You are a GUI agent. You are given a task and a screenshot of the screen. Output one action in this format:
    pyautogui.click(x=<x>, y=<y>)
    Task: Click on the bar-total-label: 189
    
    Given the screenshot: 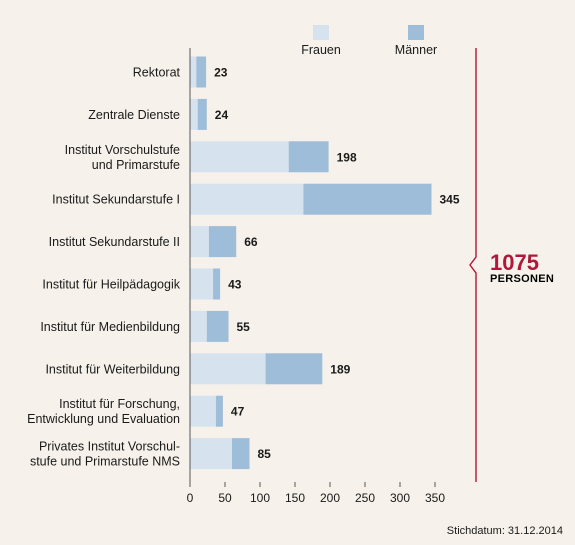 What is the action you would take?
    pyautogui.click(x=340, y=369)
    